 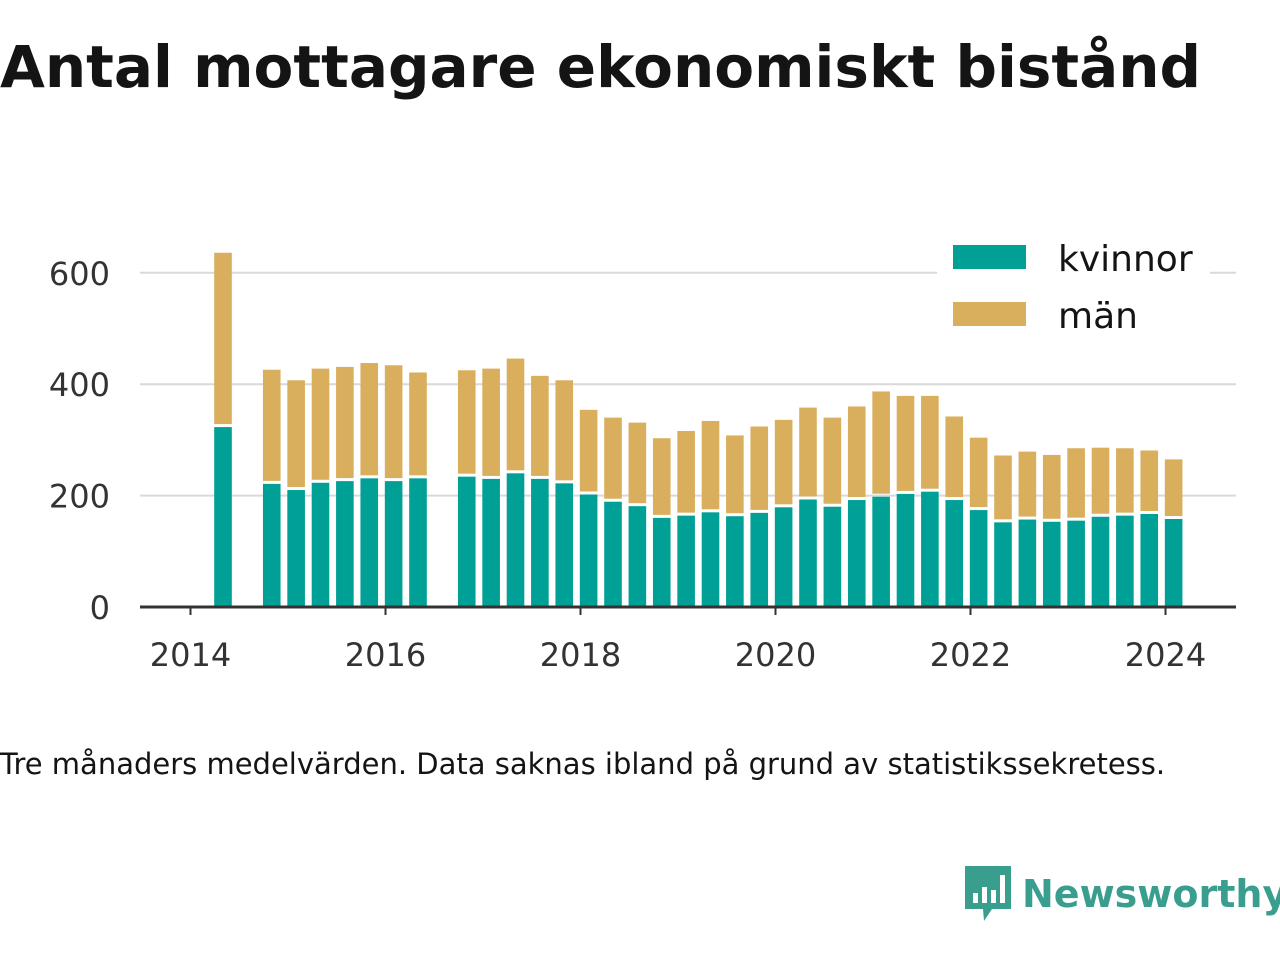 I want to click on x-tick-label: 2024, so click(x=1165, y=655).